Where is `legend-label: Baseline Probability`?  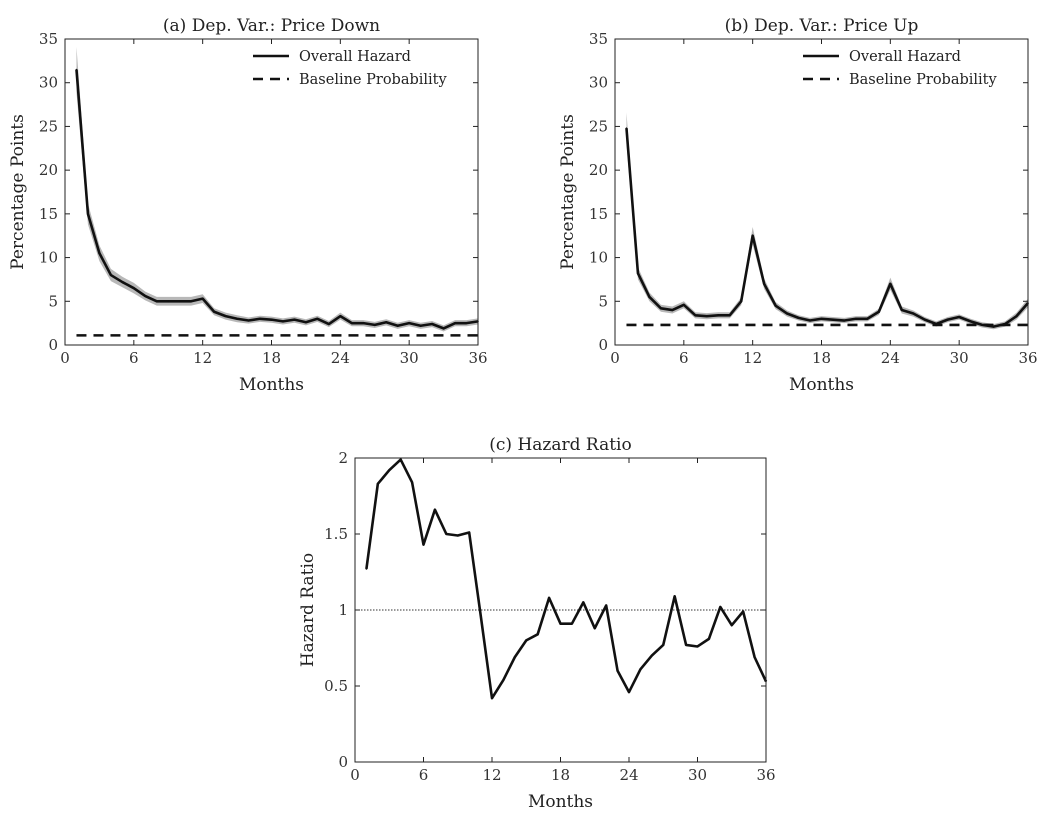
legend-label: Baseline Probability is located at coordinates (923, 80).